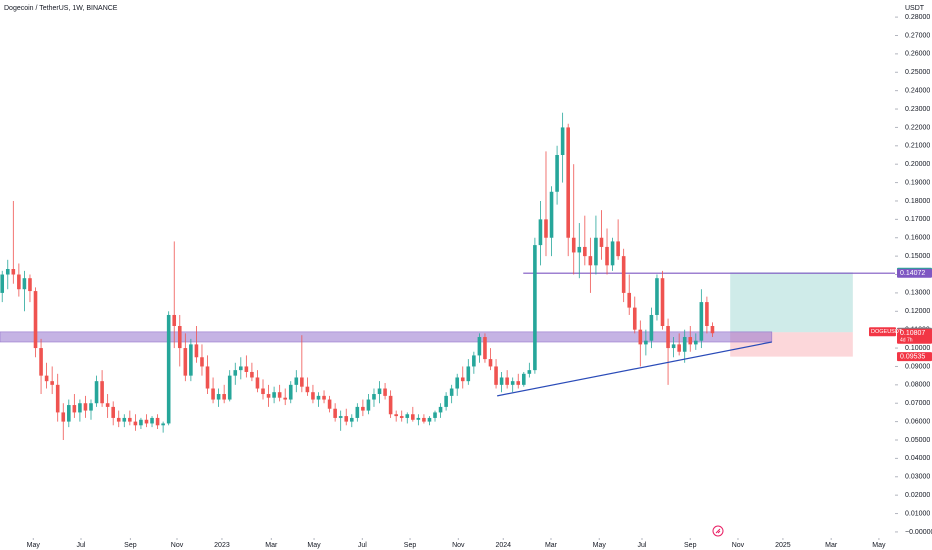 This screenshot has width=932, height=550. I want to click on x-tick-label: Sep, so click(130, 545).